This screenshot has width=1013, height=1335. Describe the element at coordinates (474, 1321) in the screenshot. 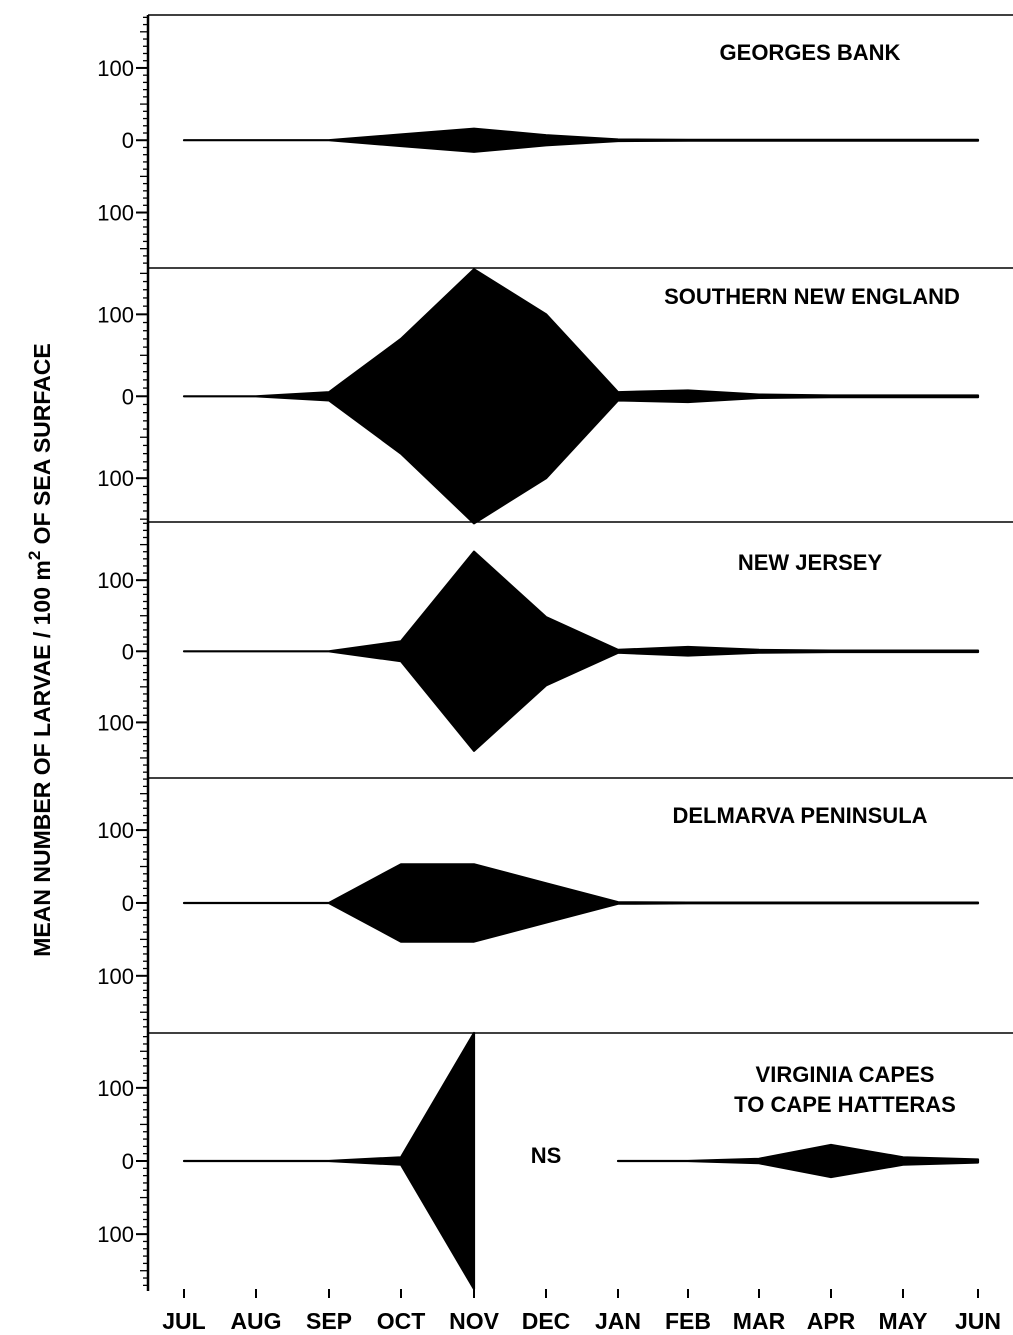

I see `x-tick-label-nov: NOV` at that location.